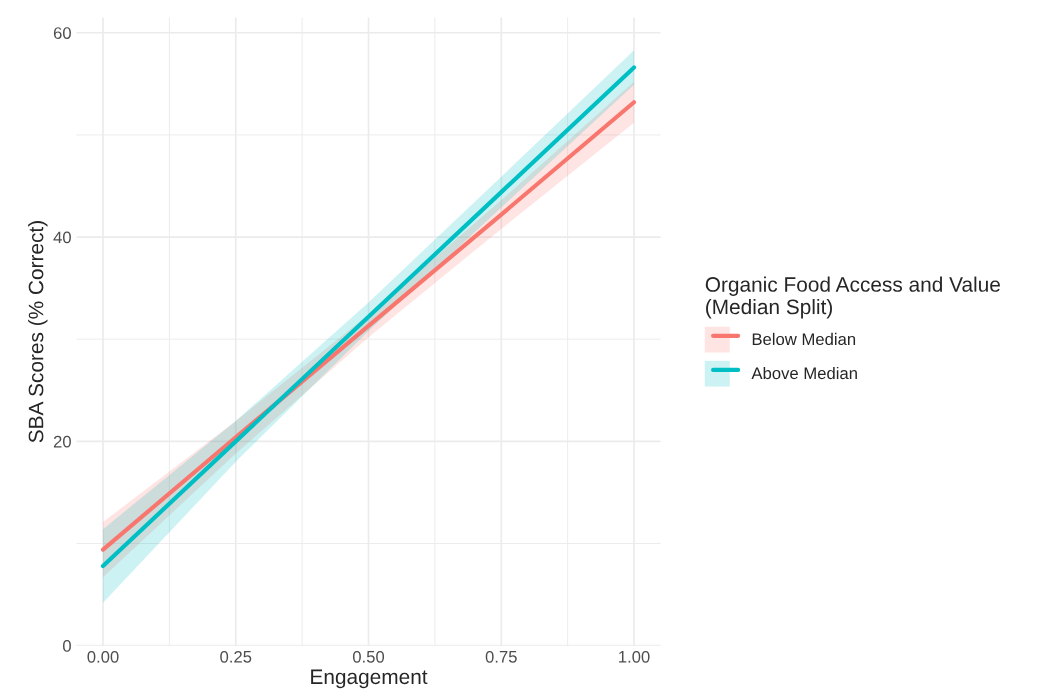 This screenshot has width=1062, height=698. I want to click on x-tick-label: 0.50, so click(368, 656).